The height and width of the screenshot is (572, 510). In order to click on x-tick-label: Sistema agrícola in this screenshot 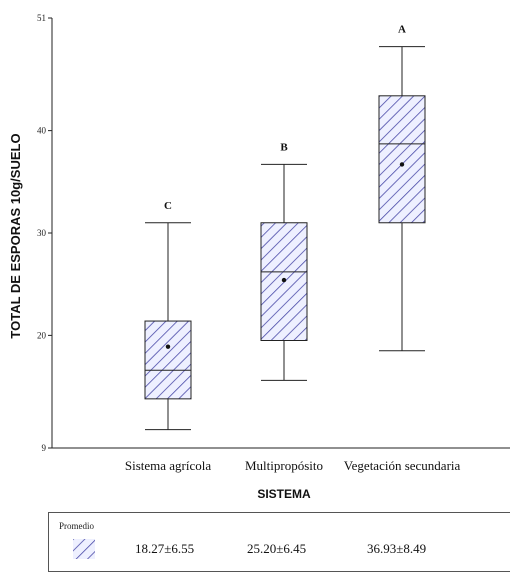, I will do `click(168, 465)`.